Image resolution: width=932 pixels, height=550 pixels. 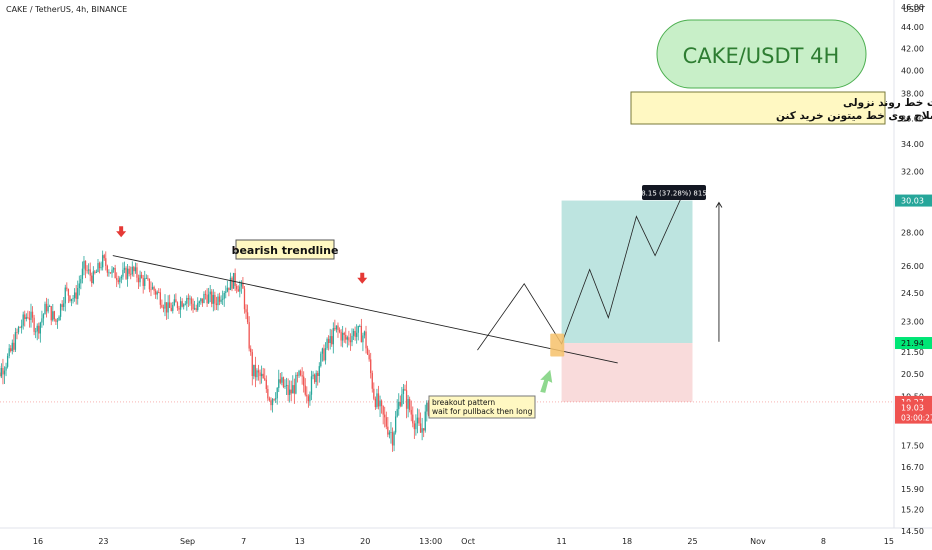 I want to click on price-axis-tick: 23.00, so click(x=912, y=322).